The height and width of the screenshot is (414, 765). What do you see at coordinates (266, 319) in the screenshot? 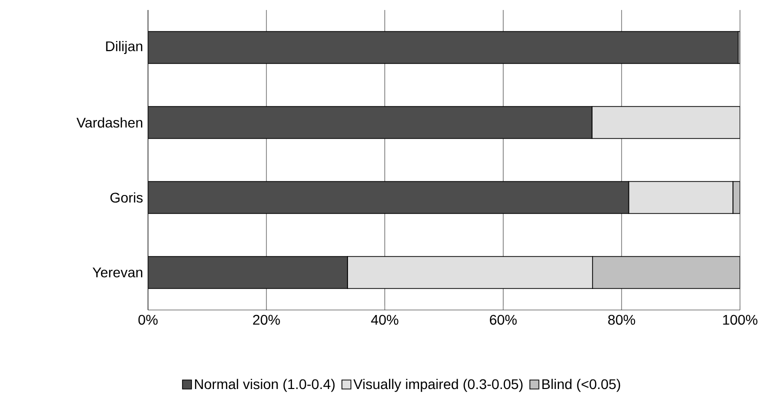
I see `x-tick-label: 20%` at bounding box center [266, 319].